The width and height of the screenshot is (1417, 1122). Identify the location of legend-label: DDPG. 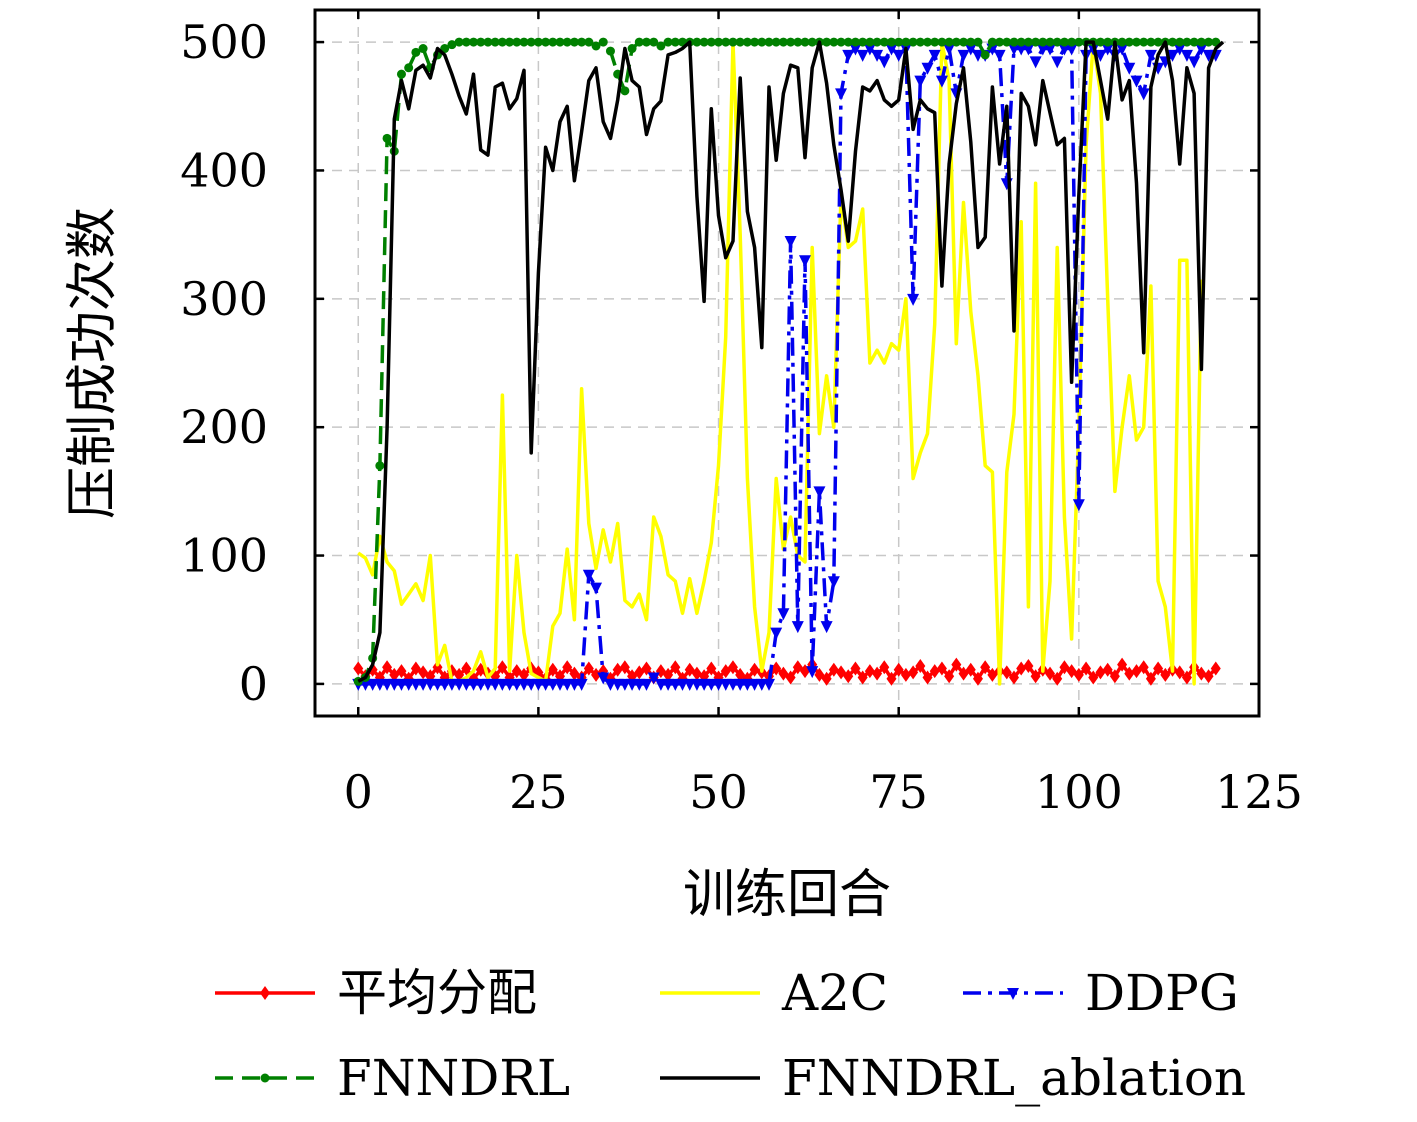
(1162, 993).